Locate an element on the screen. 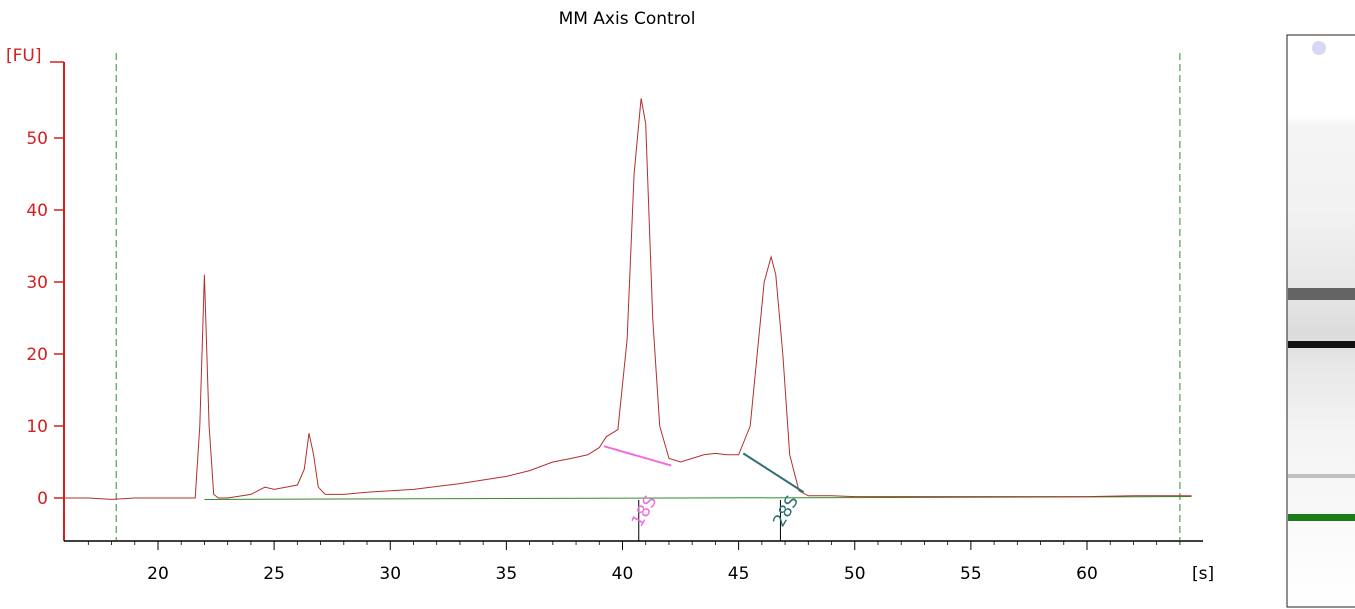 The width and height of the screenshot is (1355, 609). y-tick-label: 0 is located at coordinates (42, 499).